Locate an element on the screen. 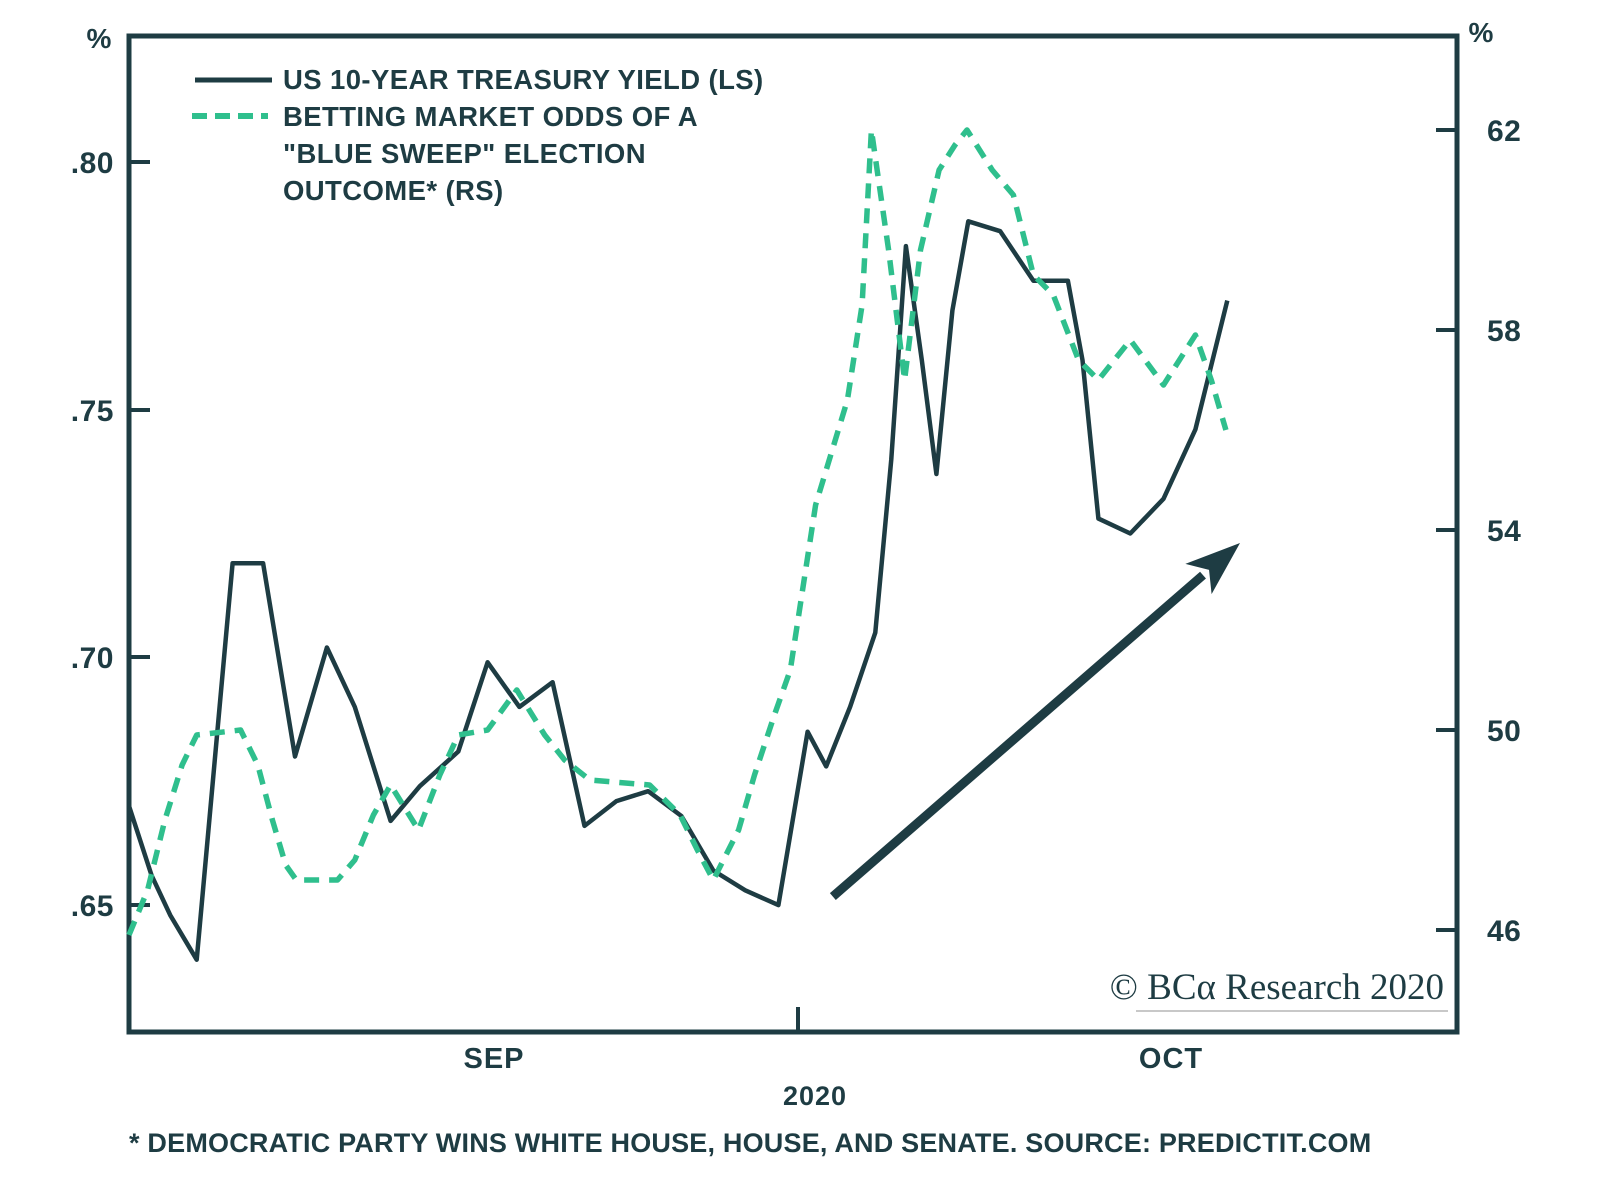  right-axis-labels: 62 58 54 50 46 is located at coordinates (1504, 531).